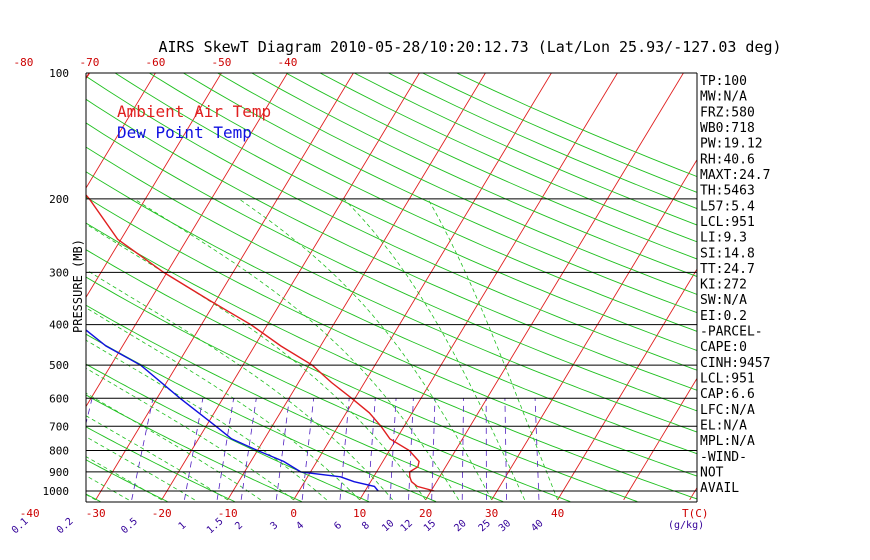  Describe the element at coordinates (228, 513) in the screenshot. I see `bottom-temp-label: -10` at that location.